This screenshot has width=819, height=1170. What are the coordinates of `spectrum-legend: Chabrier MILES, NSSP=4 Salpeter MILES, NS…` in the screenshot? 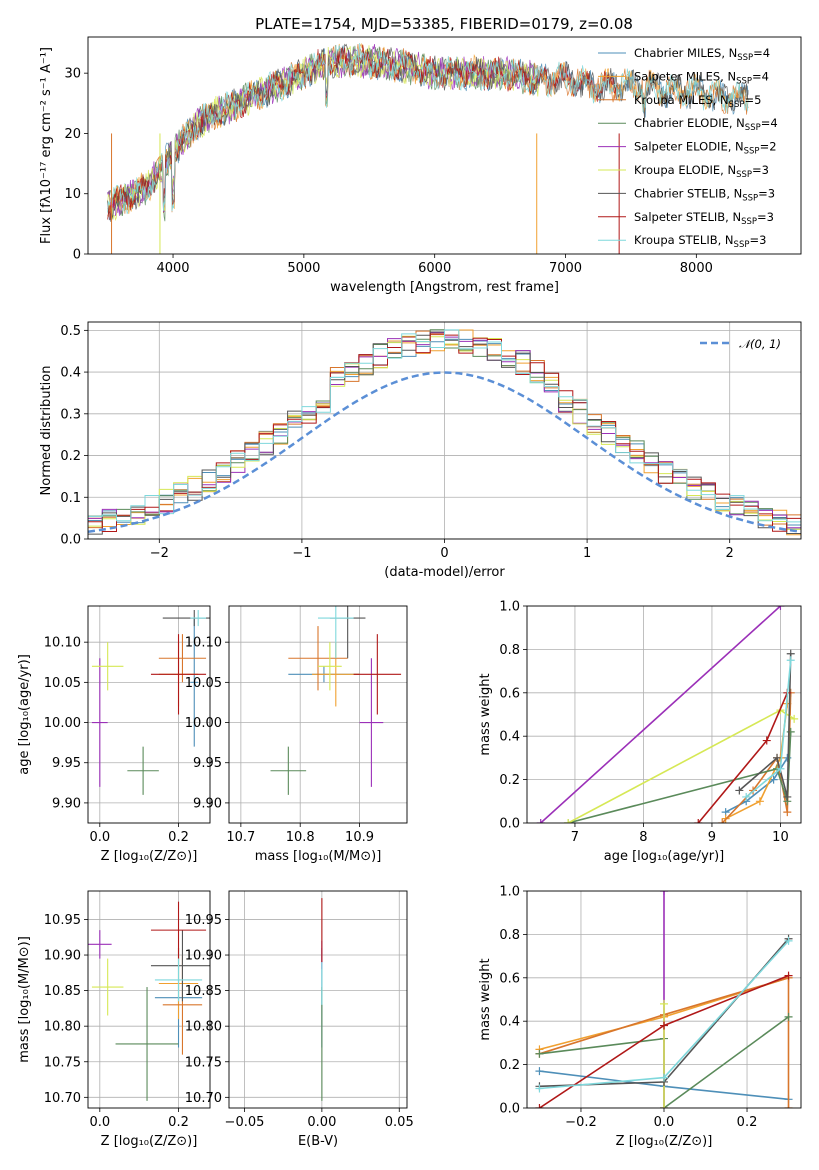 It's located at (688, 148).